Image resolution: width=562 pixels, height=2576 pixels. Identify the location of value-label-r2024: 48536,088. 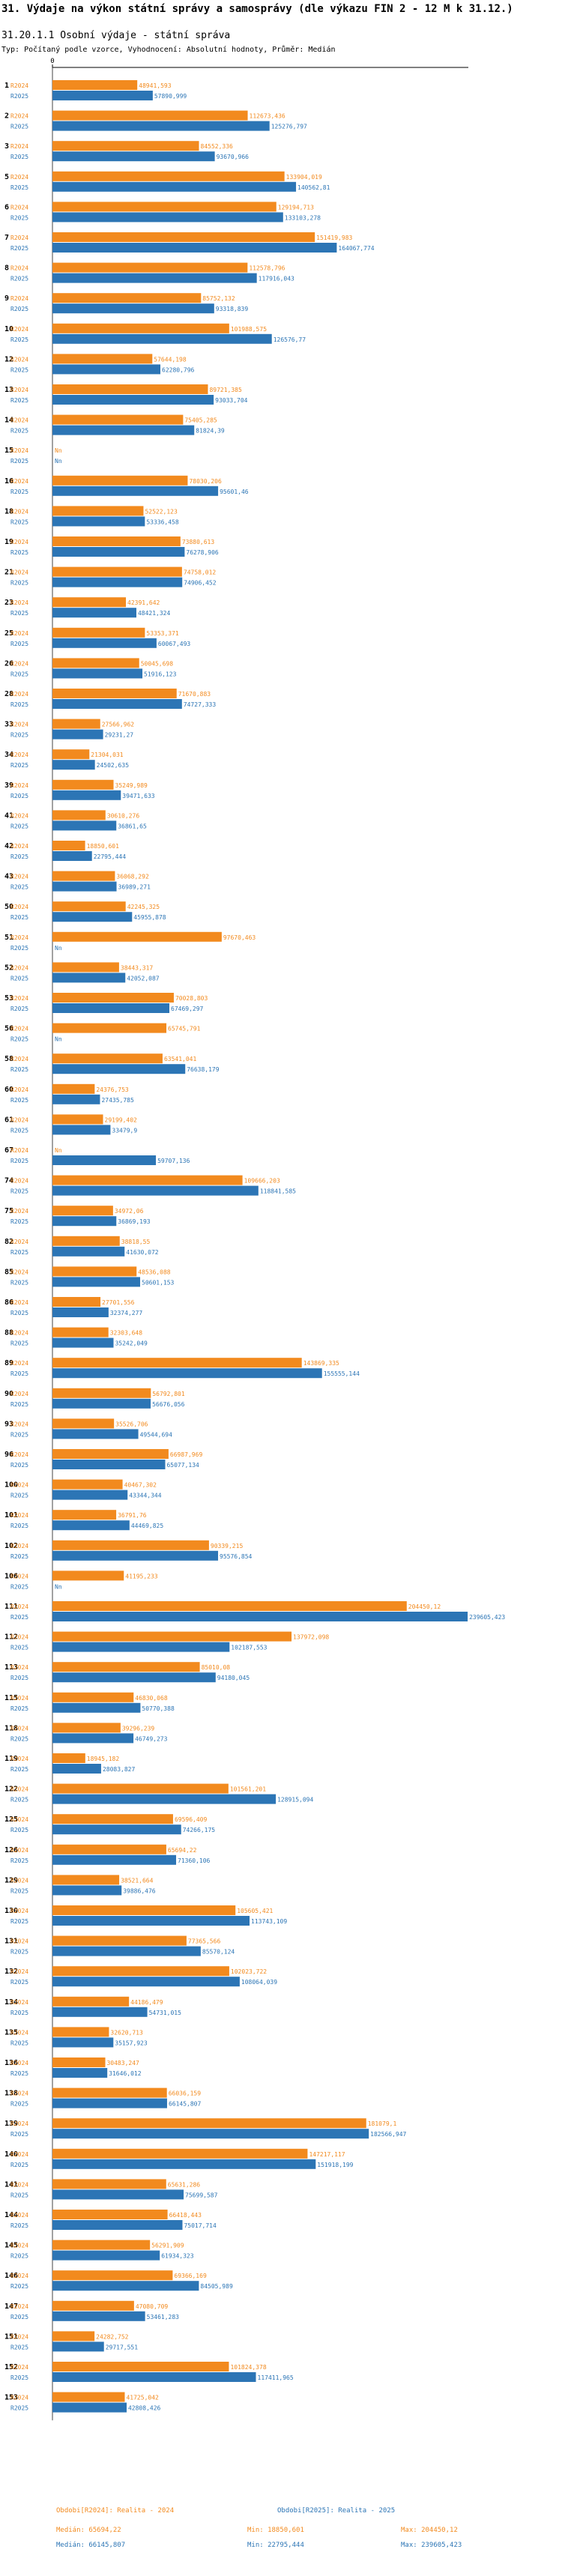
(154, 1272).